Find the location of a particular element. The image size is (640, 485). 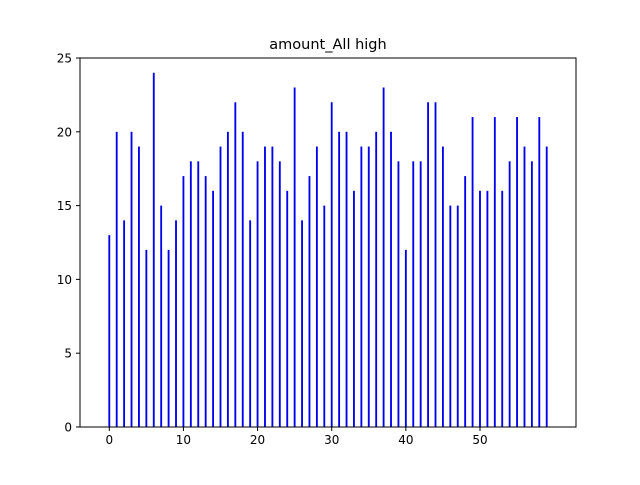

x-tick-label: 0 is located at coordinates (109, 440).